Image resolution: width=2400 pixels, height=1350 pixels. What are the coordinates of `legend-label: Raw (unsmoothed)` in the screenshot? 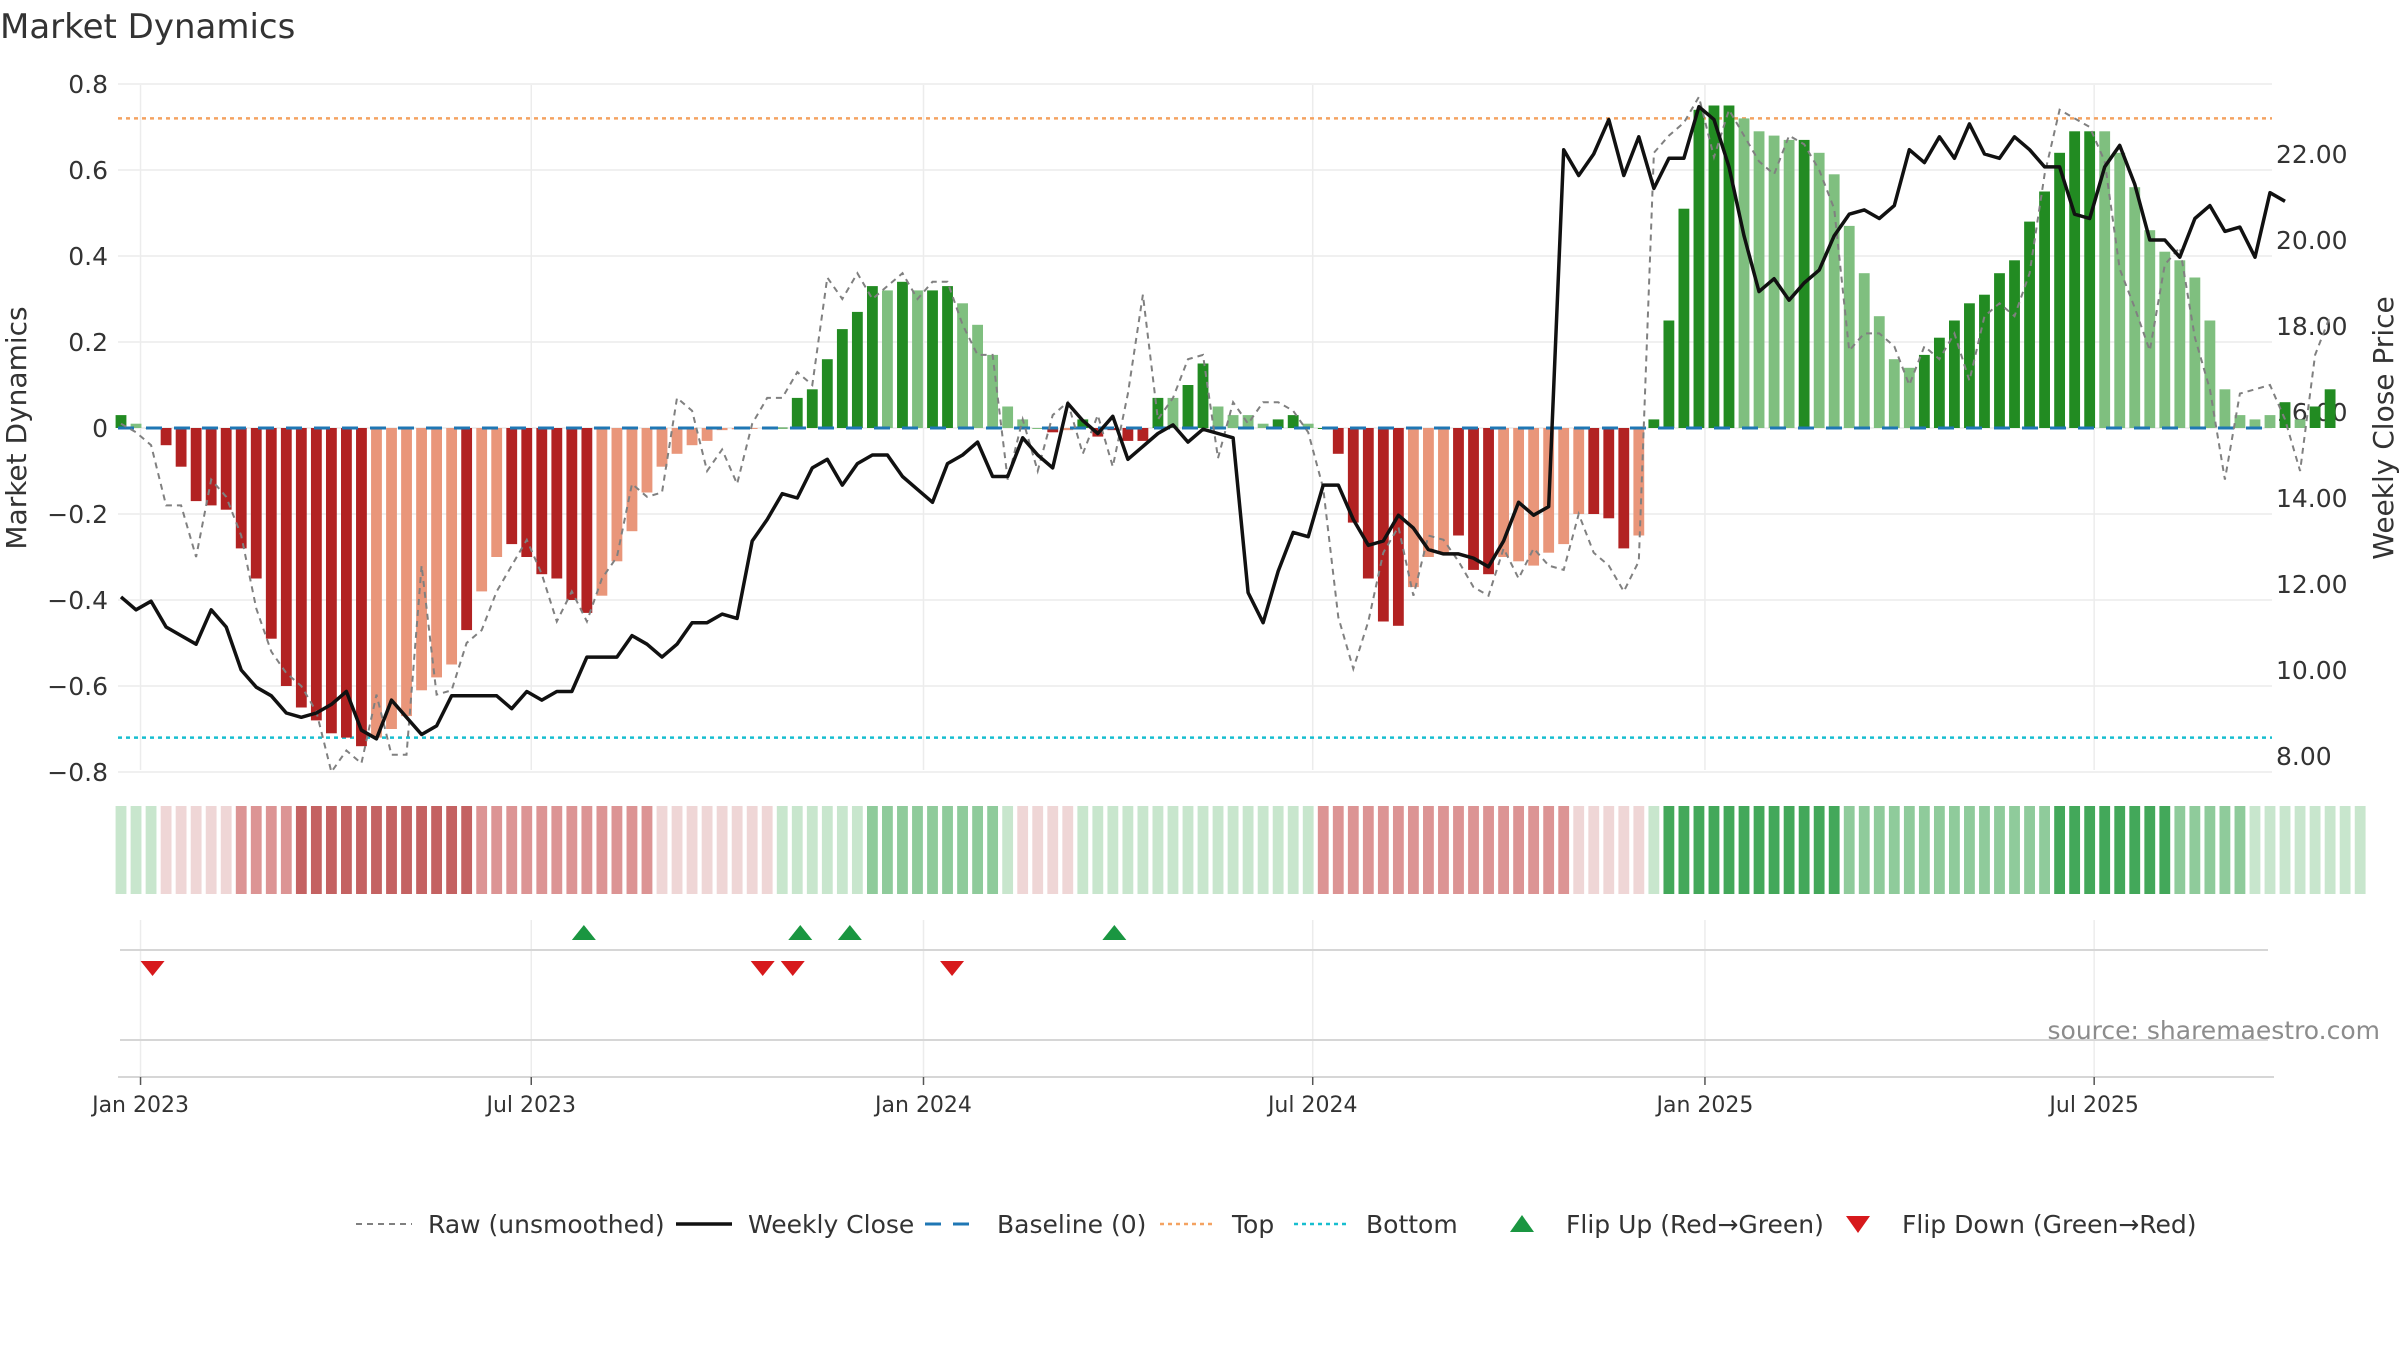 It's located at (546, 1224).